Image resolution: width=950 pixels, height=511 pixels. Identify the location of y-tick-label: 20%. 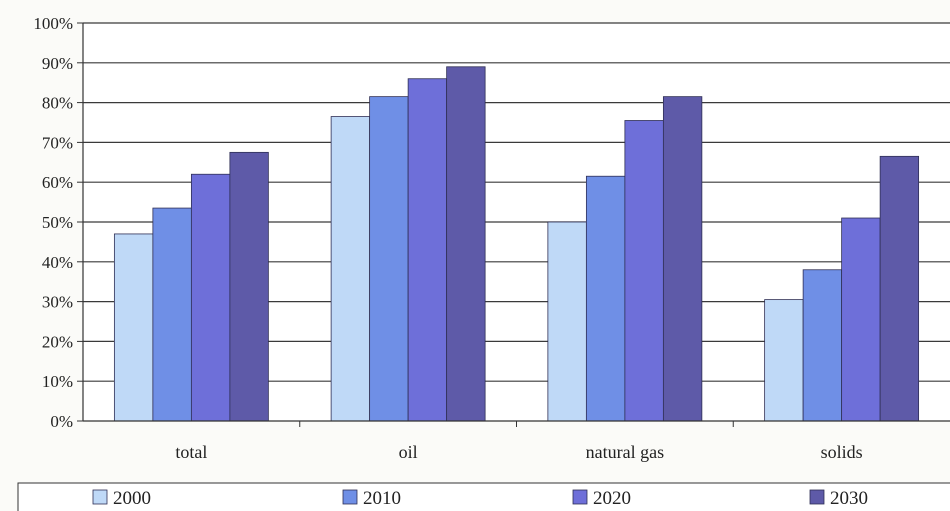
(57, 341).